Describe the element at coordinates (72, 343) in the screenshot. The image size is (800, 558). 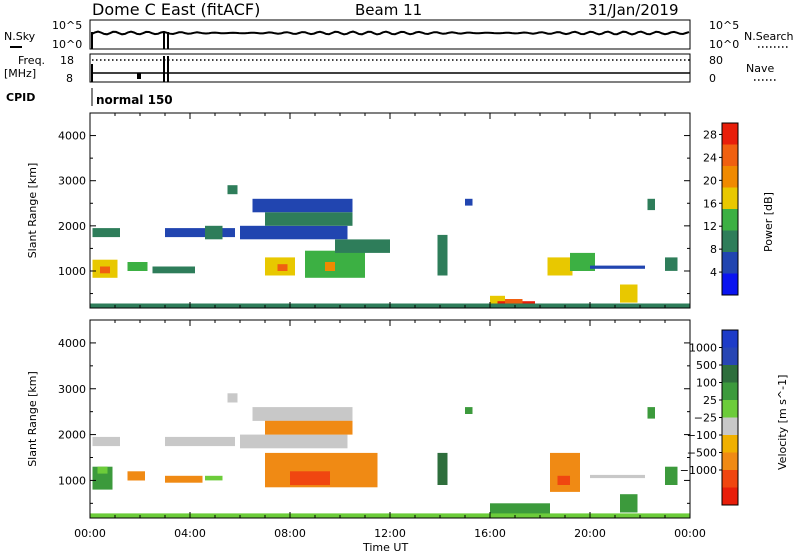
I see `velocity-ytick-label: 4000` at that location.